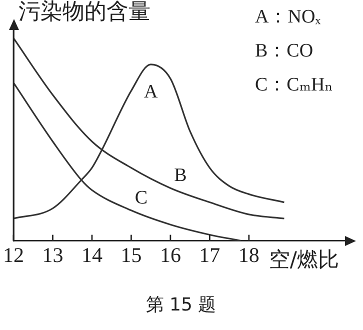  I want to click on x-tick-label: 12, so click(13, 254).